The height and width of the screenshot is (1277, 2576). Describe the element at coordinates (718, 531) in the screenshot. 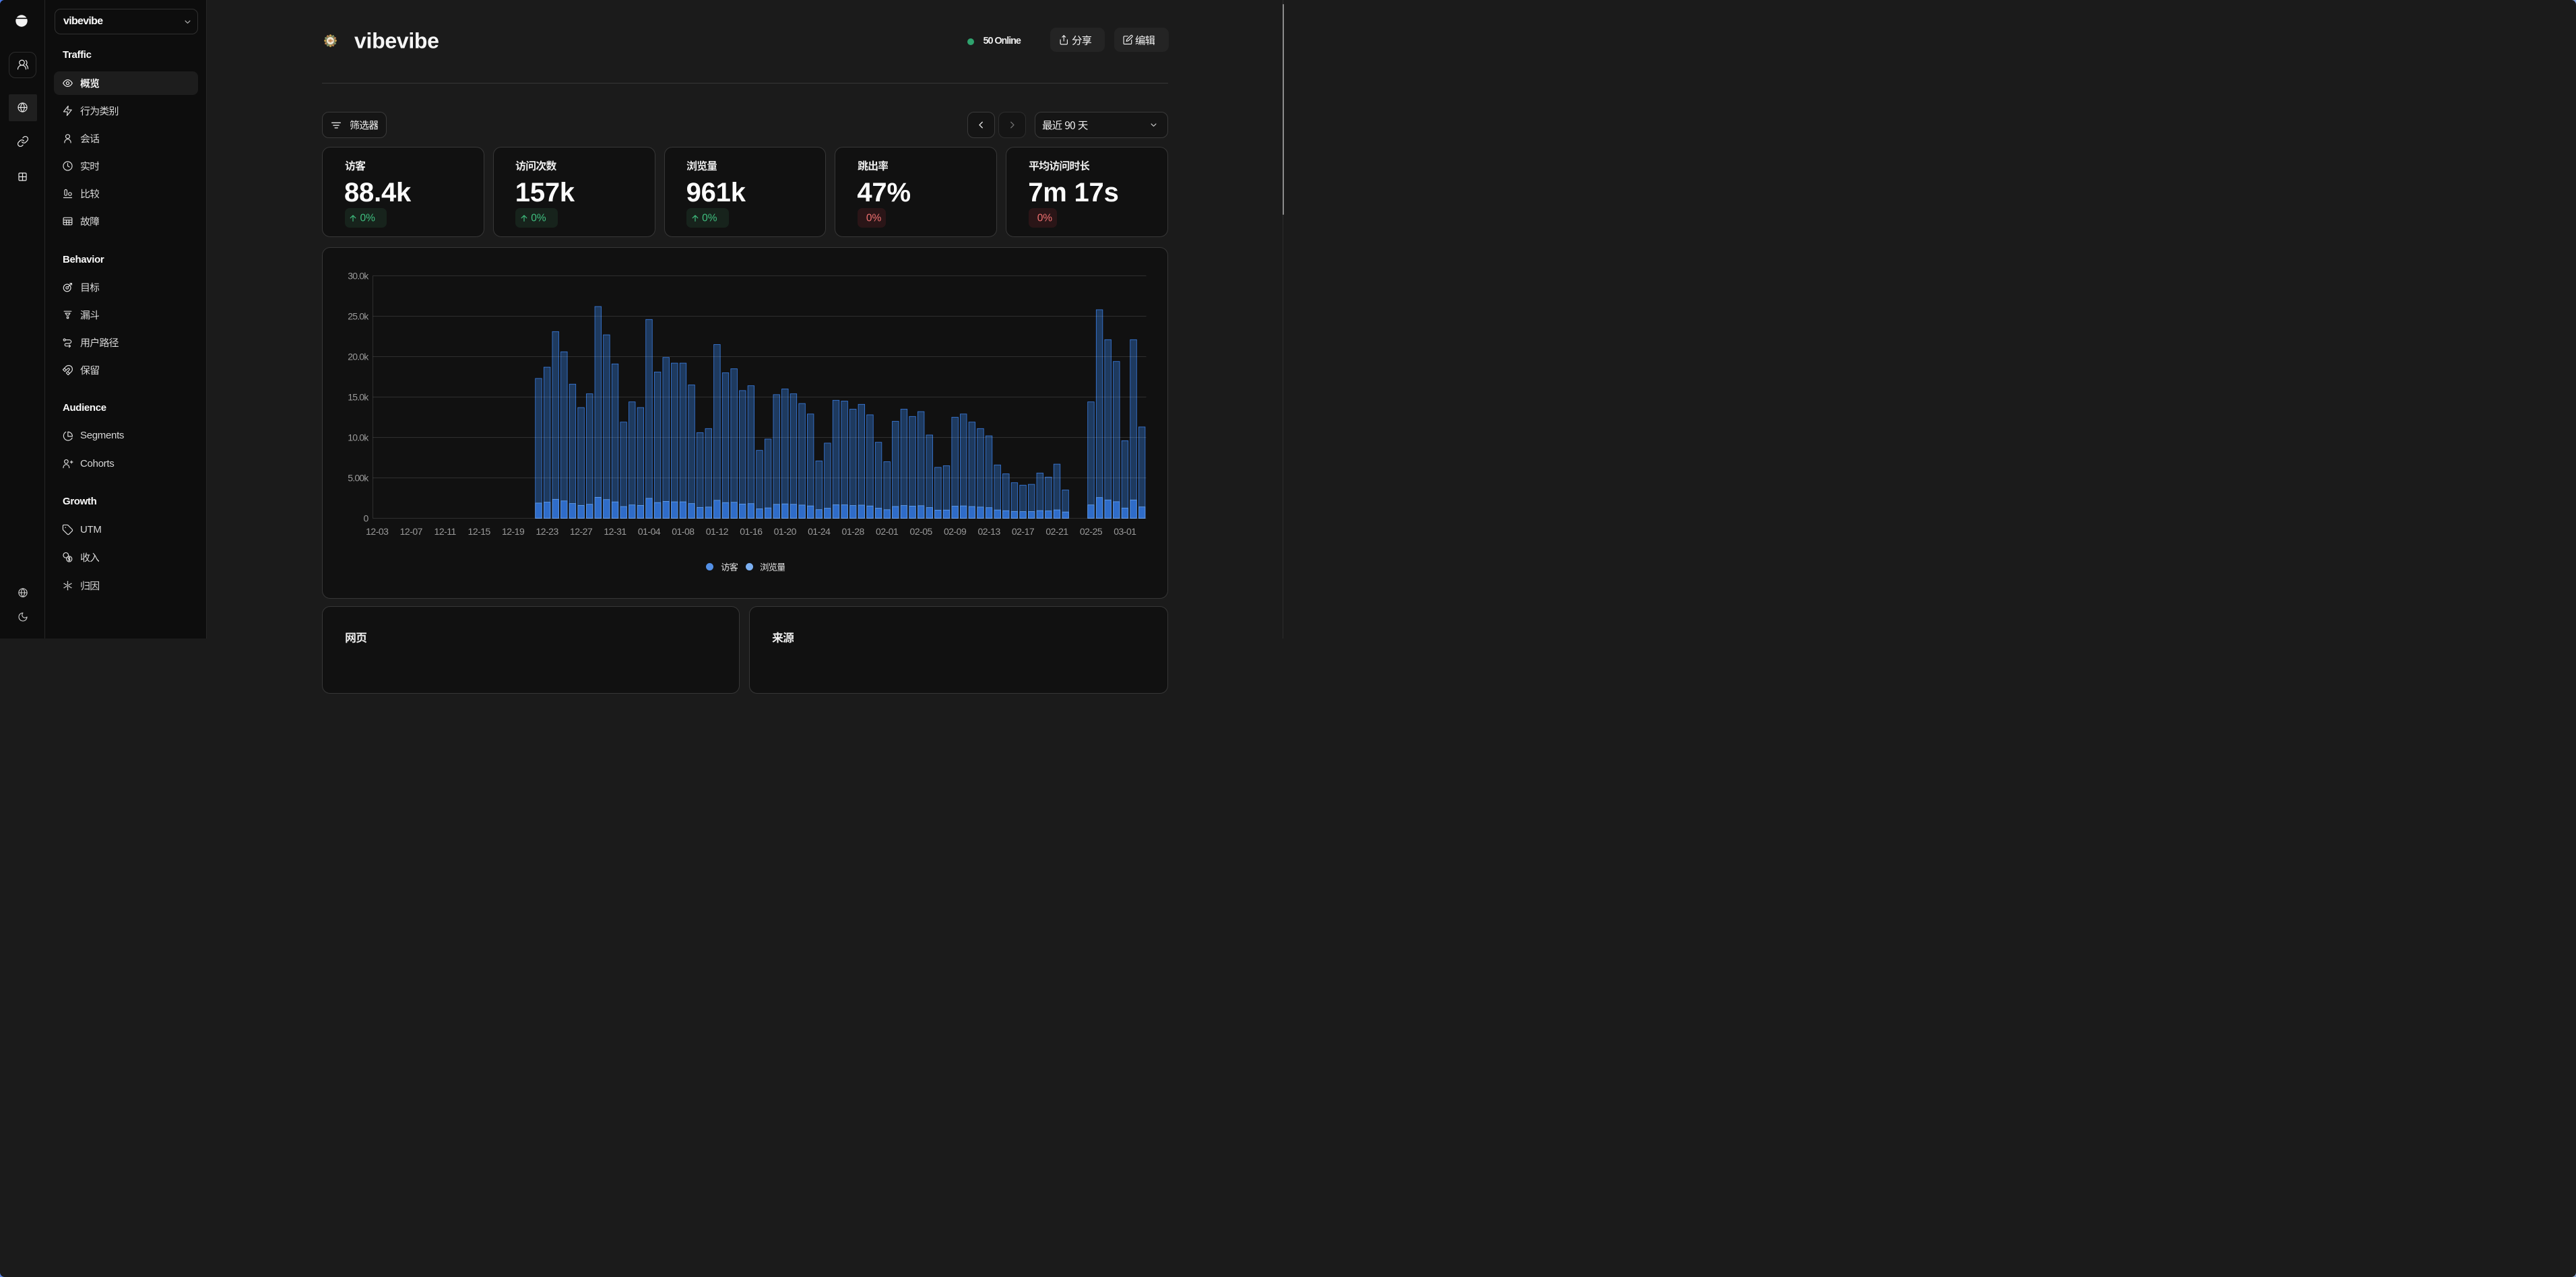

I see `svg-text: 01-12` at that location.